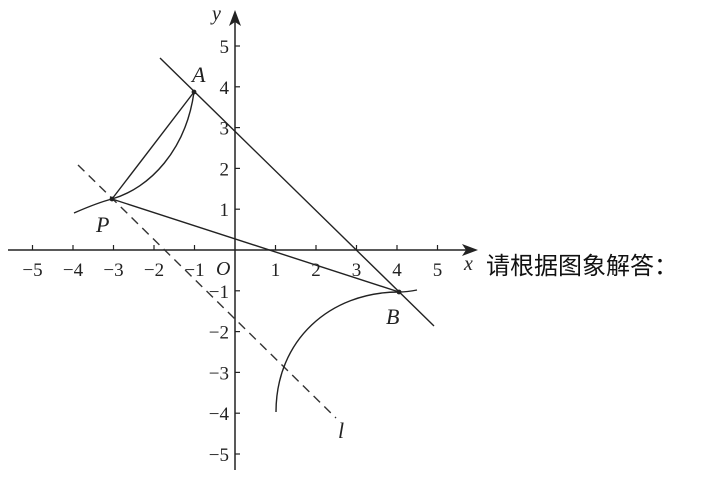 The width and height of the screenshot is (702, 480). I want to click on point-b-label: B, so click(392, 316).